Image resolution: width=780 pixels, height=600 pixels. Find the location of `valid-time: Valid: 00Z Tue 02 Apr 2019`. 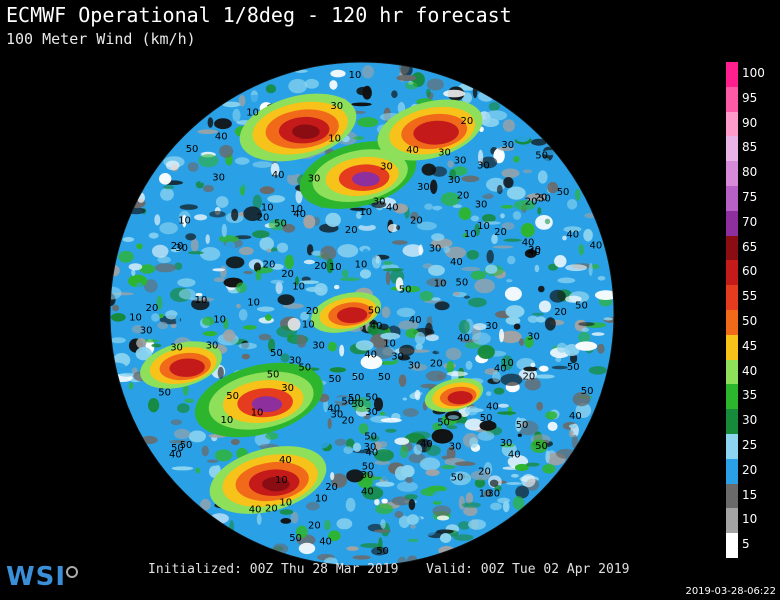

valid-time: Valid: 00Z Tue 02 Apr 2019 is located at coordinates (528, 569).